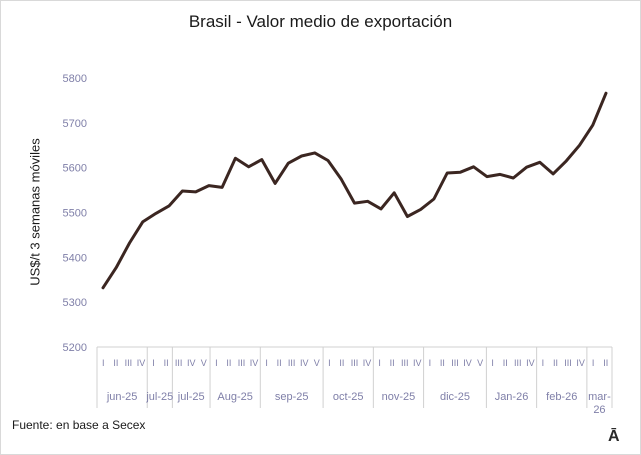  What do you see at coordinates (79, 425) in the screenshot?
I see `source-note: Fuente: en base a Secex` at bounding box center [79, 425].